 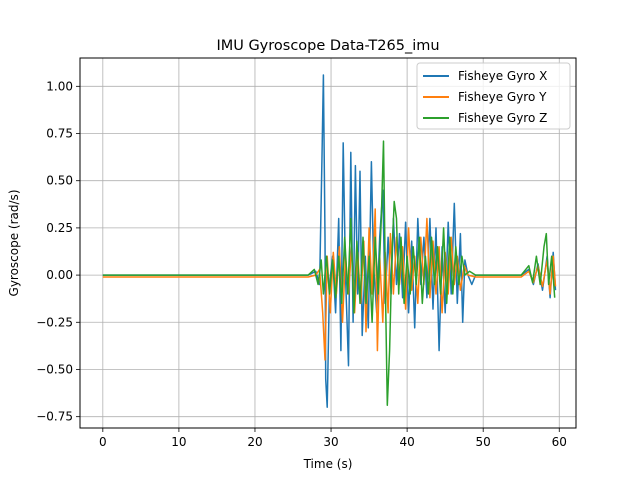 What do you see at coordinates (406, 442) in the screenshot?
I see `x-tick-label: 40` at bounding box center [406, 442].